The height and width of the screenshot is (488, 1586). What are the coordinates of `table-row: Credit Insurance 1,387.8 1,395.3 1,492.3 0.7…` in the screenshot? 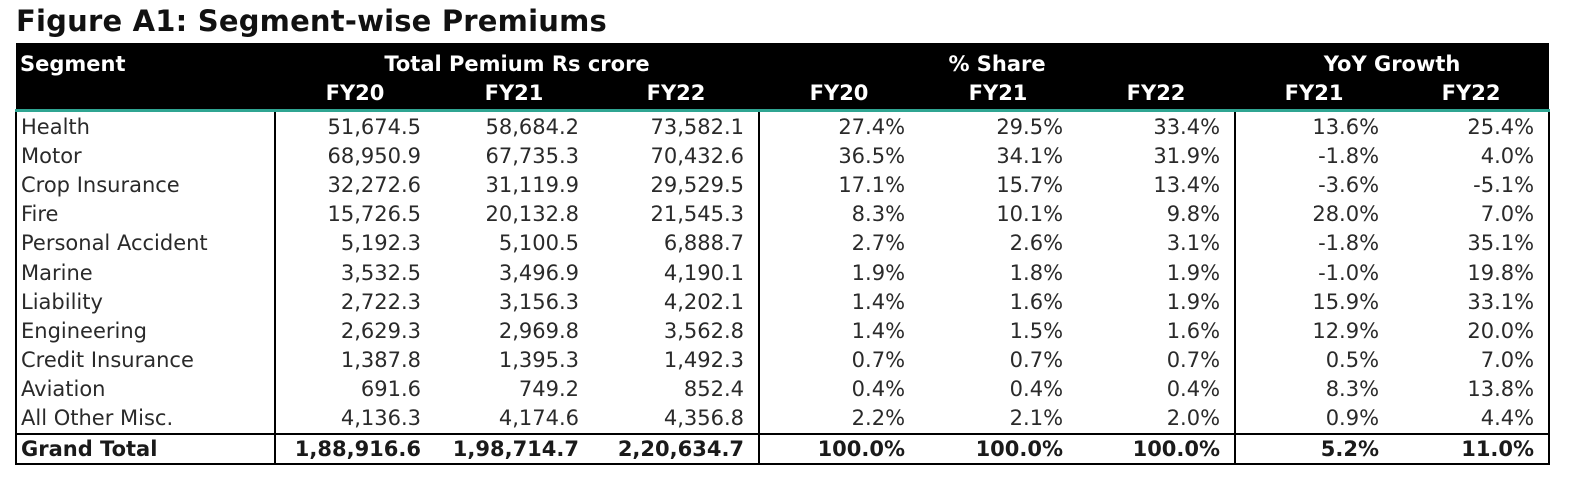 It's located at (783, 360).